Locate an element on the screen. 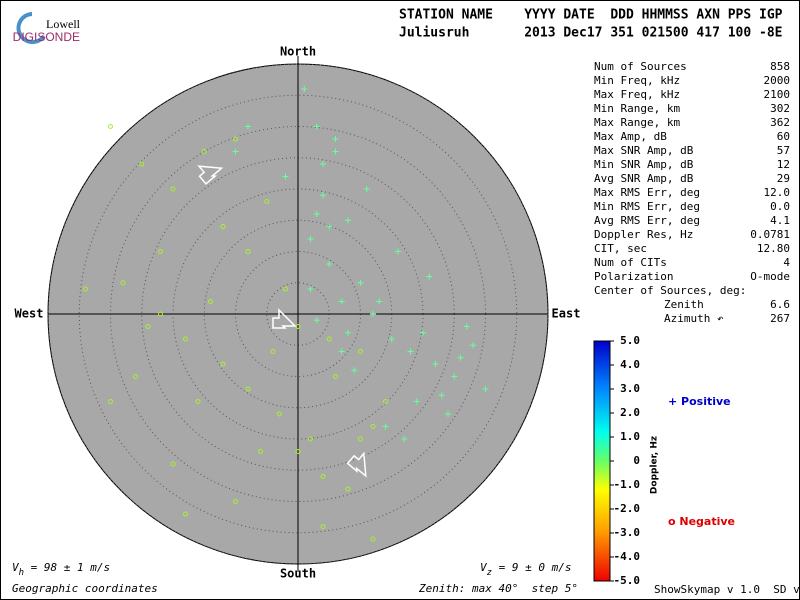 The height and width of the screenshot is (600, 800). stat-value: 4 is located at coordinates (786, 262).